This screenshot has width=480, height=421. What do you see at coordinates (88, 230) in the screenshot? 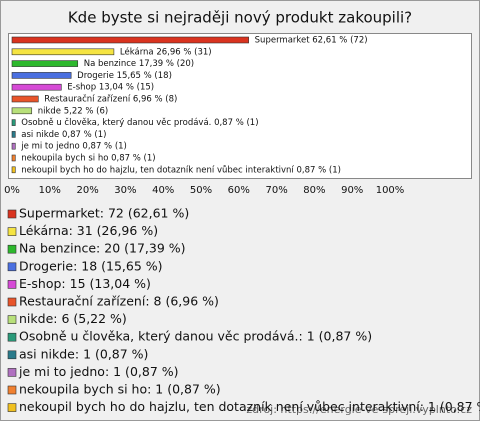
I see `legend-label: Lékárna: 31 (26,96 %)` at bounding box center [88, 230].